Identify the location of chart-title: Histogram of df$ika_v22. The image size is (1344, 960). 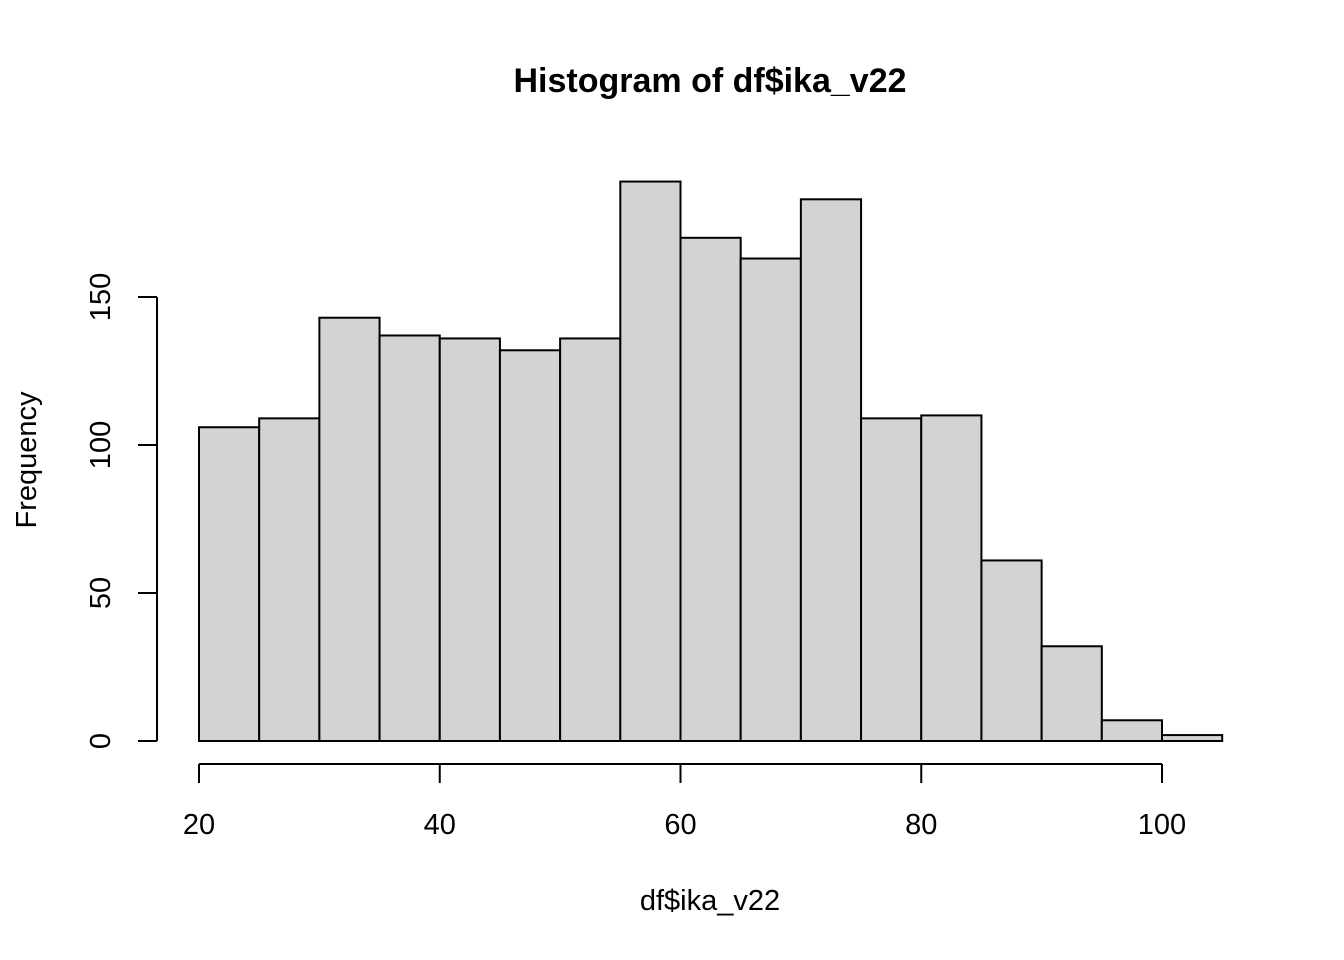
(709, 81).